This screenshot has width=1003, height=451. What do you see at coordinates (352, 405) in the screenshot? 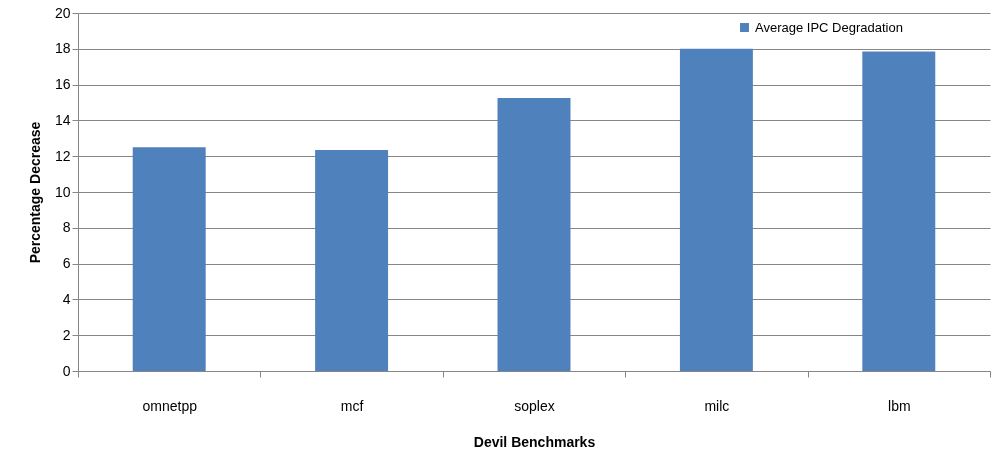
I see `x-tick-label: mcf` at bounding box center [352, 405].